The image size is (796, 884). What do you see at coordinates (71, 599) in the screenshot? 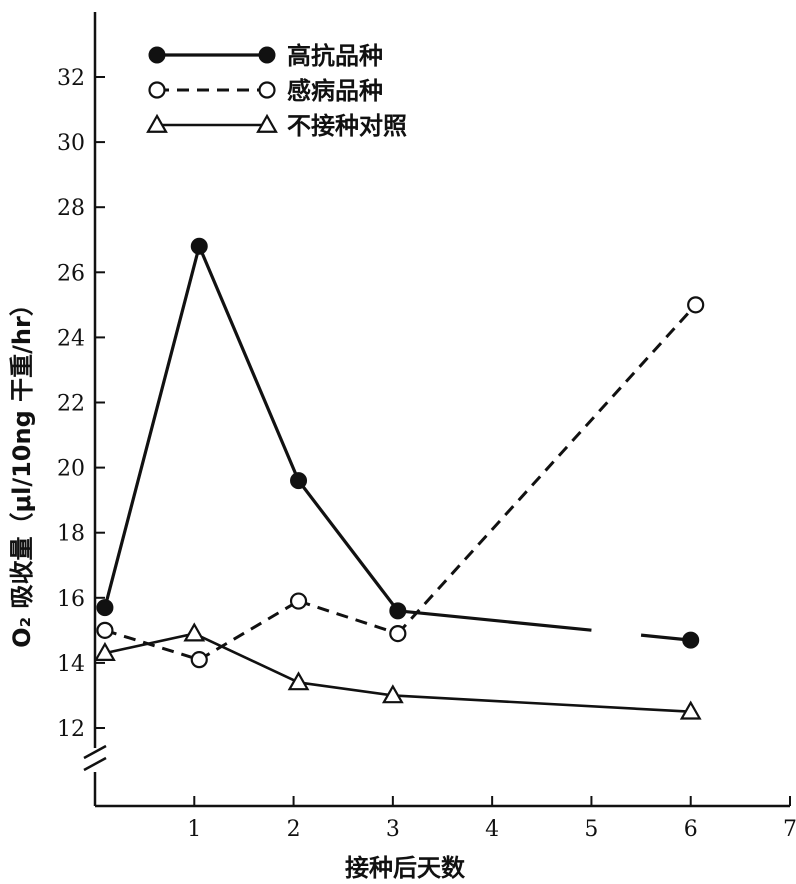
I see `y-tick-label: 16` at bounding box center [71, 599].